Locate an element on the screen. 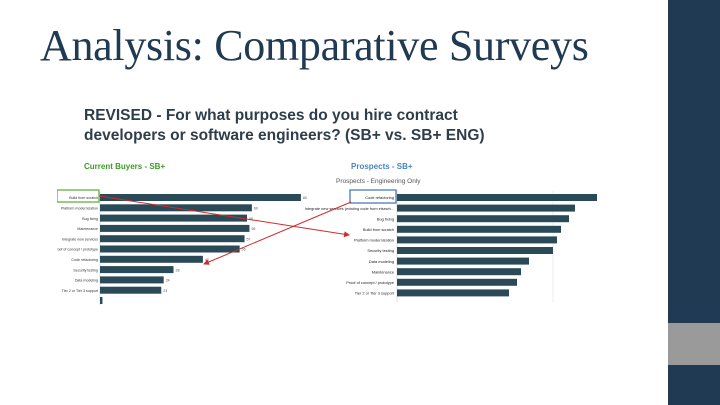 The image size is (720, 405). arrow-build-from-scratch is located at coordinates (224, 216).